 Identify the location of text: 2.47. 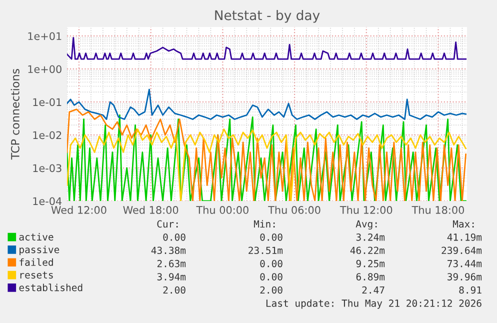
(373, 290).